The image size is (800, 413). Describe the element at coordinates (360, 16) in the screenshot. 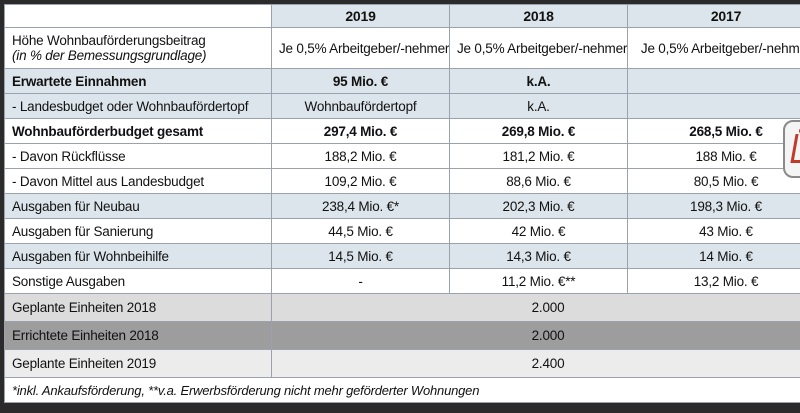

I see `year-2019-header: 2019` at that location.